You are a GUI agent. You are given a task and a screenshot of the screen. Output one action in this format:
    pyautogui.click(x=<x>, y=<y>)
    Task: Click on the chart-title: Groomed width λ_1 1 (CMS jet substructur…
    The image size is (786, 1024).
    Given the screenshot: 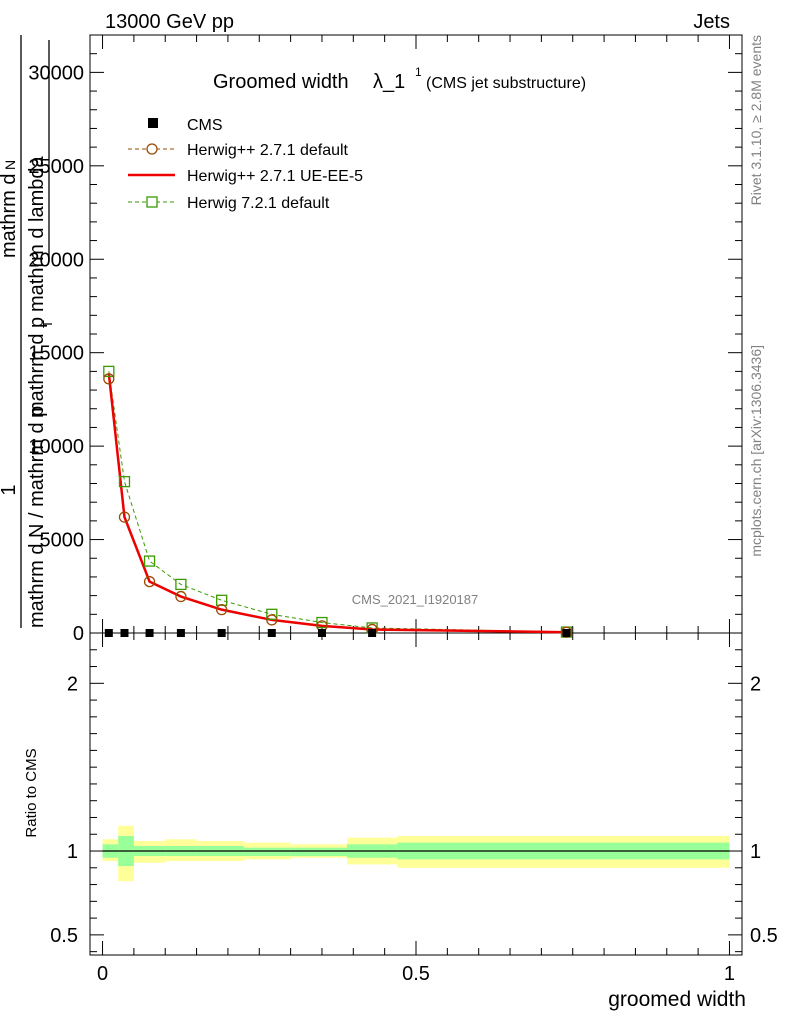 What is the action you would take?
    pyautogui.click(x=399, y=79)
    